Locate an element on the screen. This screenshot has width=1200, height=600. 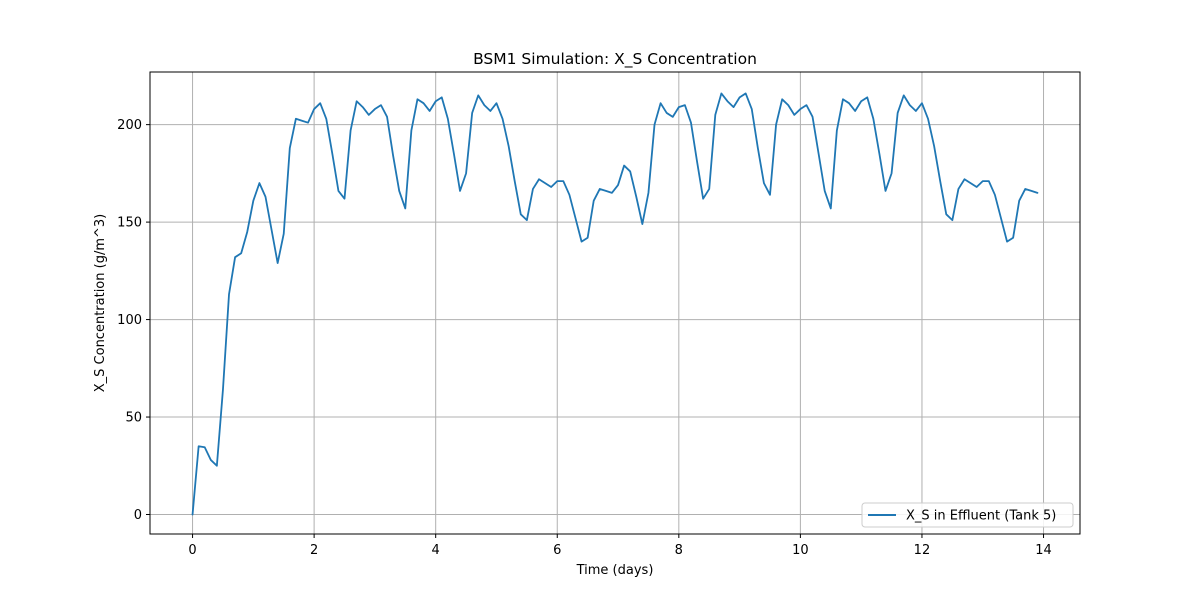
legend-label: X_S in Effluent (Tank 5) is located at coordinates (981, 516).